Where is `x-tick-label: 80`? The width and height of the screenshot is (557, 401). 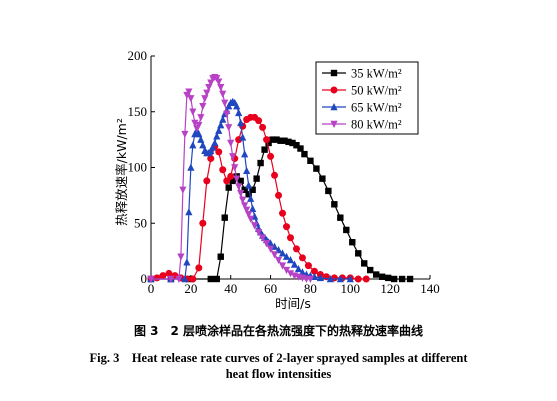
x-tick-label: 80 is located at coordinates (310, 288).